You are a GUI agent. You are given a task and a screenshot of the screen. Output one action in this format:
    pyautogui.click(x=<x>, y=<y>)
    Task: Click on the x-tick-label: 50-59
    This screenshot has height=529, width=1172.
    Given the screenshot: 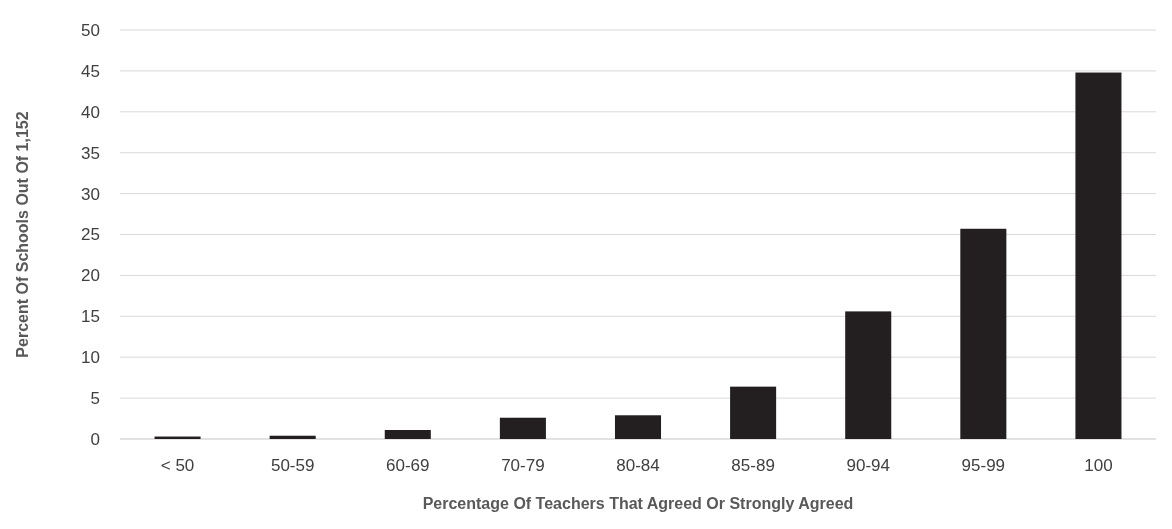 What is the action you would take?
    pyautogui.click(x=292, y=465)
    